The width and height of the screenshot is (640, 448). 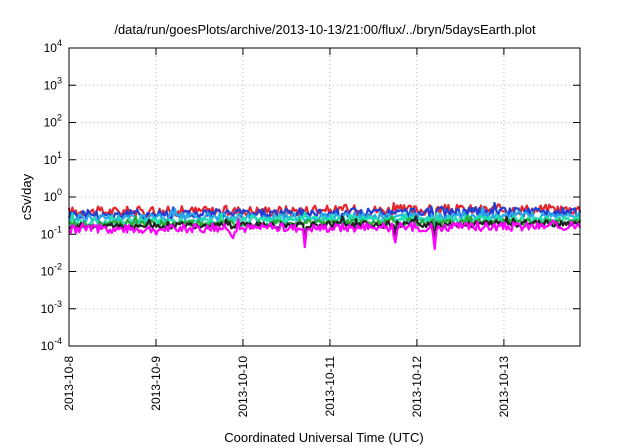 I want to click on y-tick-label: 10³, so click(x=53, y=83).